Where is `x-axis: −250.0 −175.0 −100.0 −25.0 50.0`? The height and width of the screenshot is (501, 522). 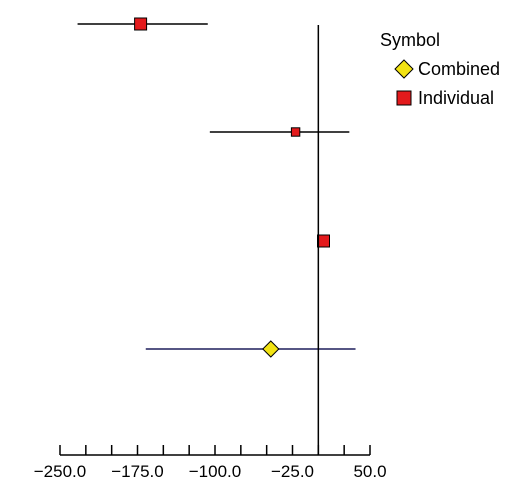 x-axis: −250.0 −175.0 −100.0 −25.0 50.0 is located at coordinates (210, 463).